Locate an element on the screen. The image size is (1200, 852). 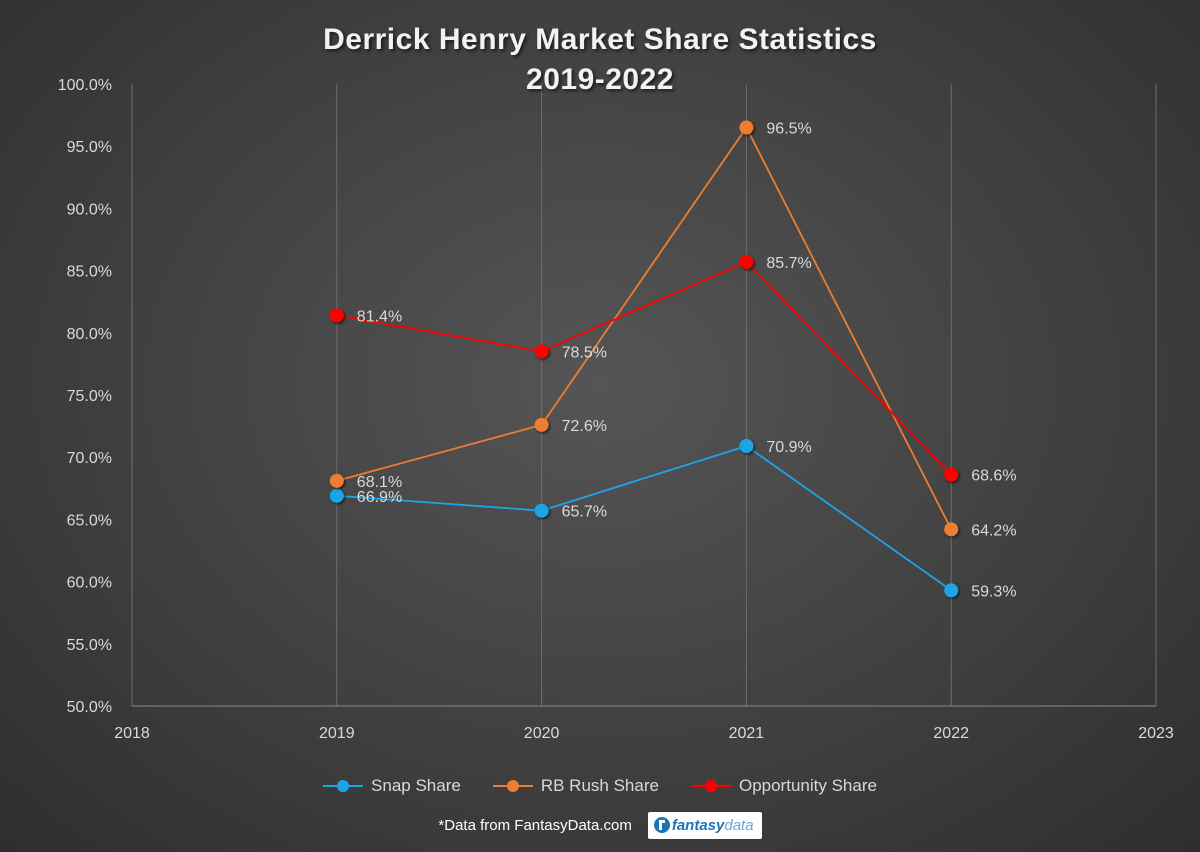
legend-label: Opportunity Share is located at coordinates (807, 785).